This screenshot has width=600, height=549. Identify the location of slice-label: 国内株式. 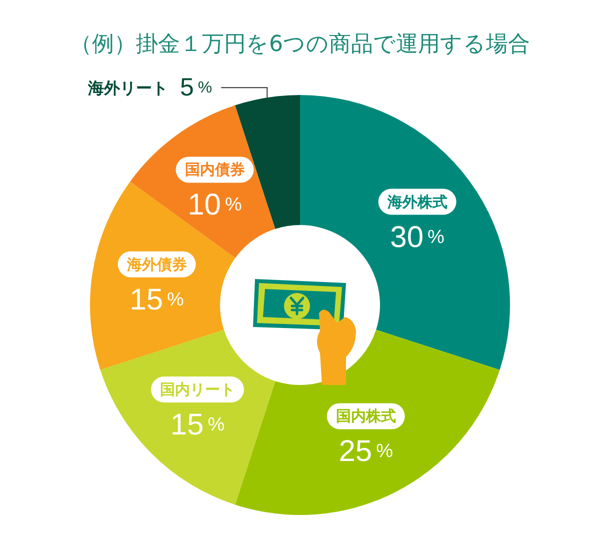
(366, 416).